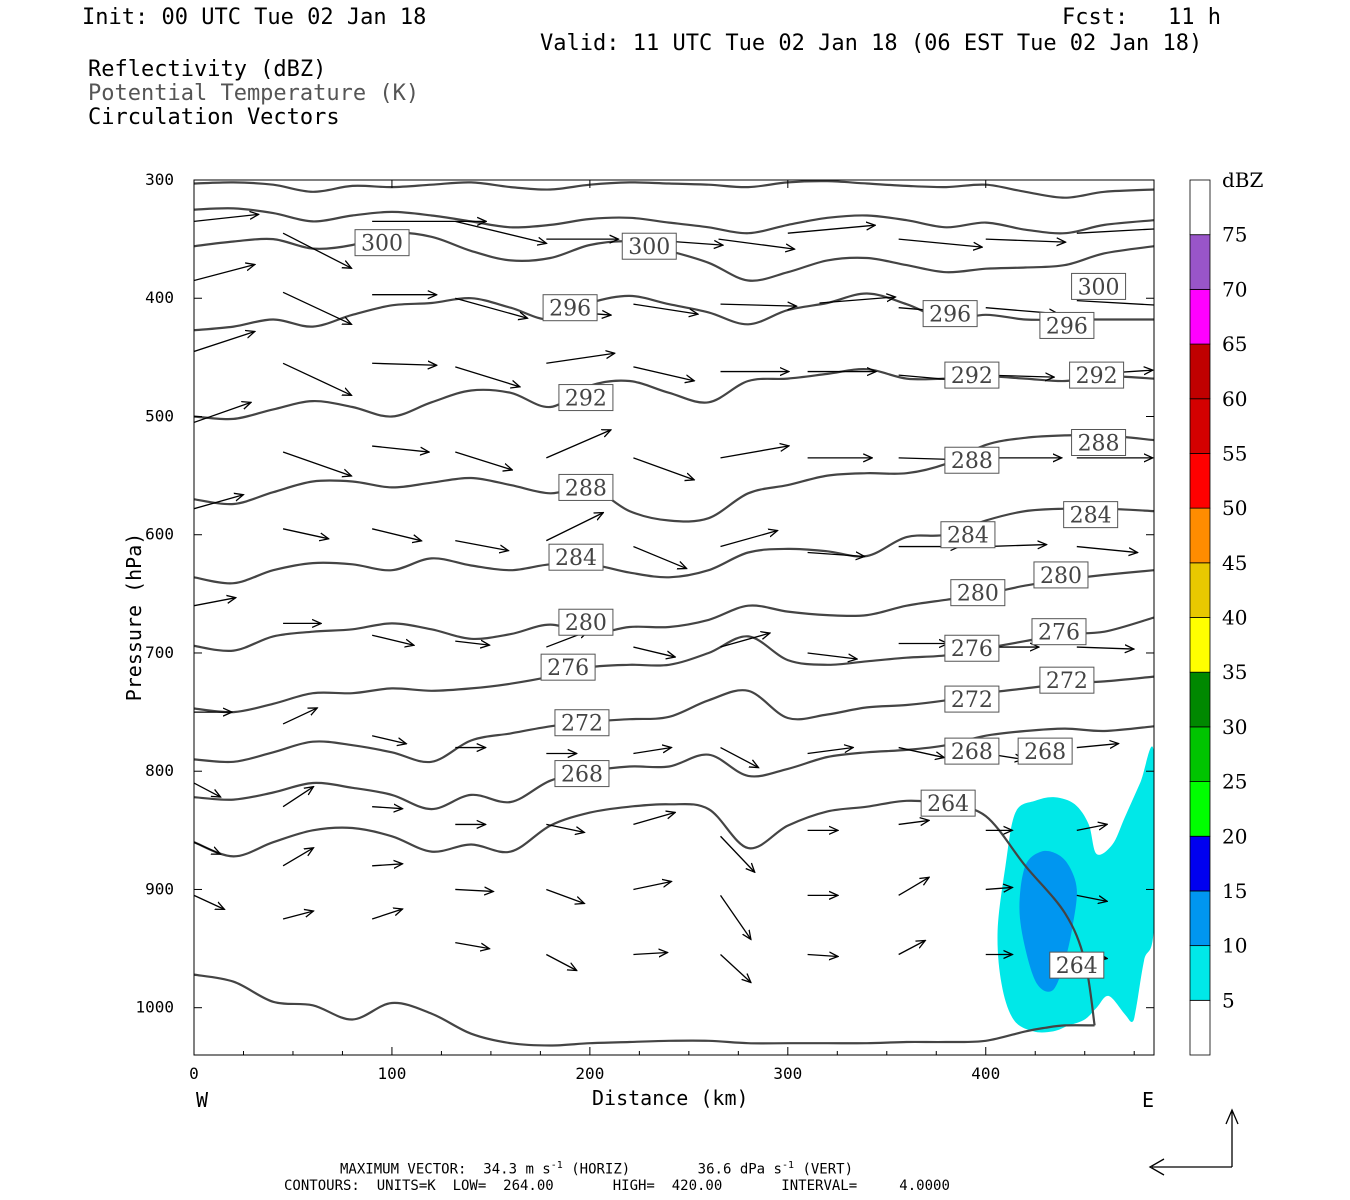 This screenshot has width=1350, height=1200. What do you see at coordinates (1141, 17) in the screenshot?
I see `forecast-hour-label: Fcst: 11 h` at bounding box center [1141, 17].